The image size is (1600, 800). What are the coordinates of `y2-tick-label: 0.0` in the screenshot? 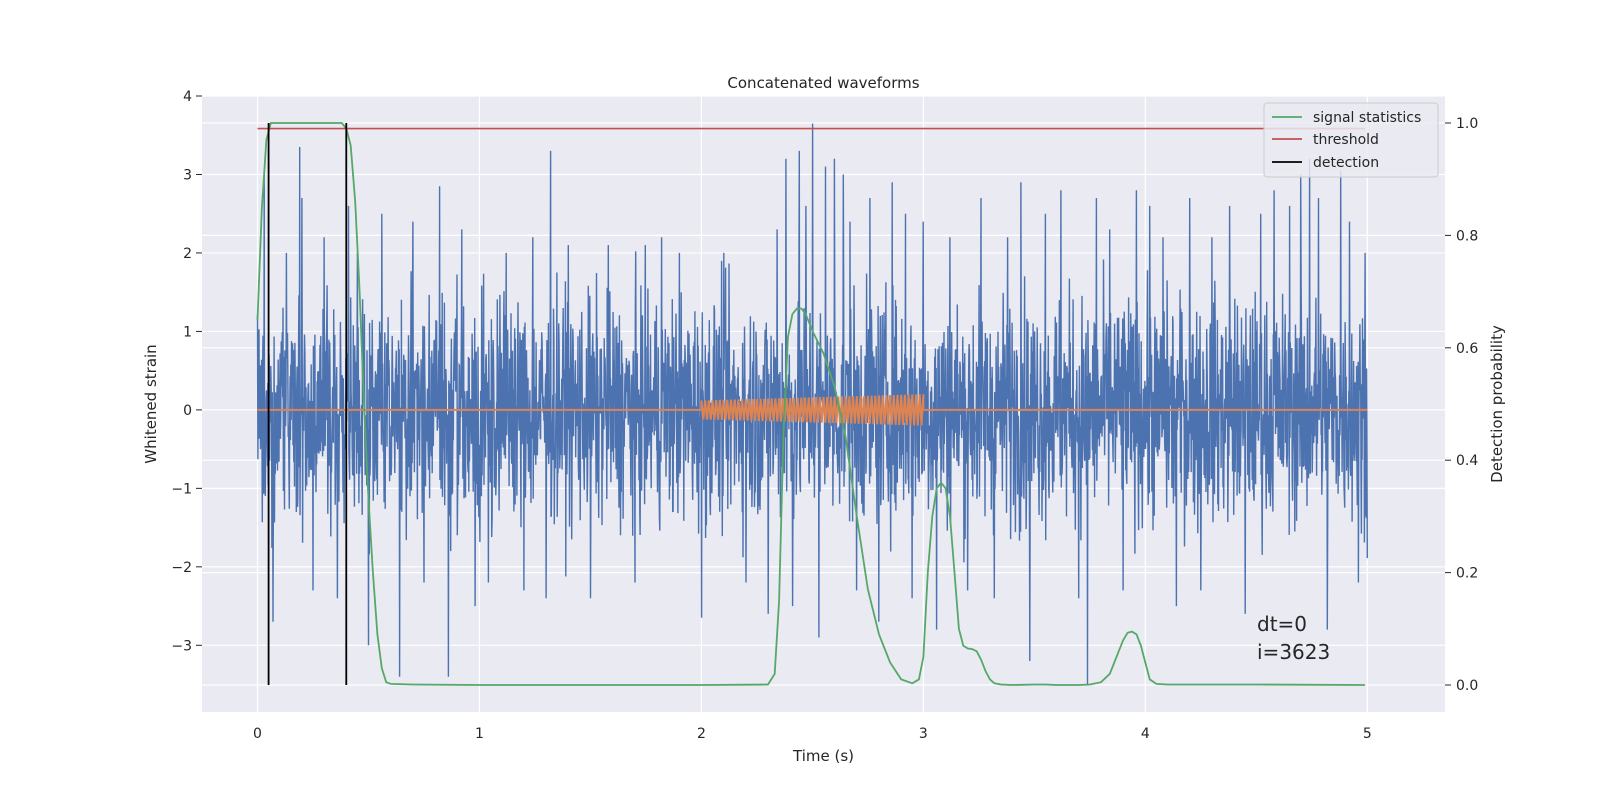 It's located at (1467, 686).